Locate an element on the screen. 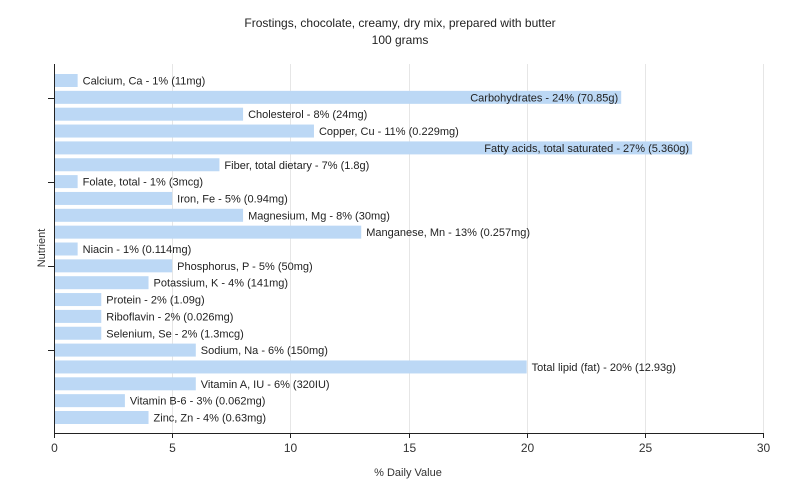 The width and height of the screenshot is (800, 500). x-tick-label: 15 is located at coordinates (410, 448).